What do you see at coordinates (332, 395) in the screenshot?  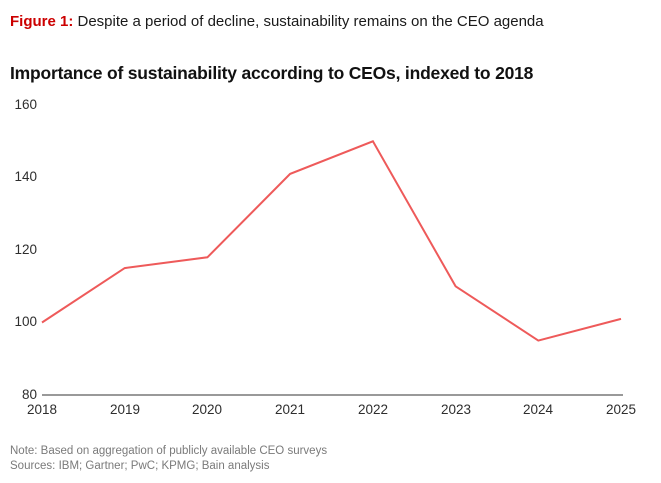 I see `x-axis-baseline` at bounding box center [332, 395].